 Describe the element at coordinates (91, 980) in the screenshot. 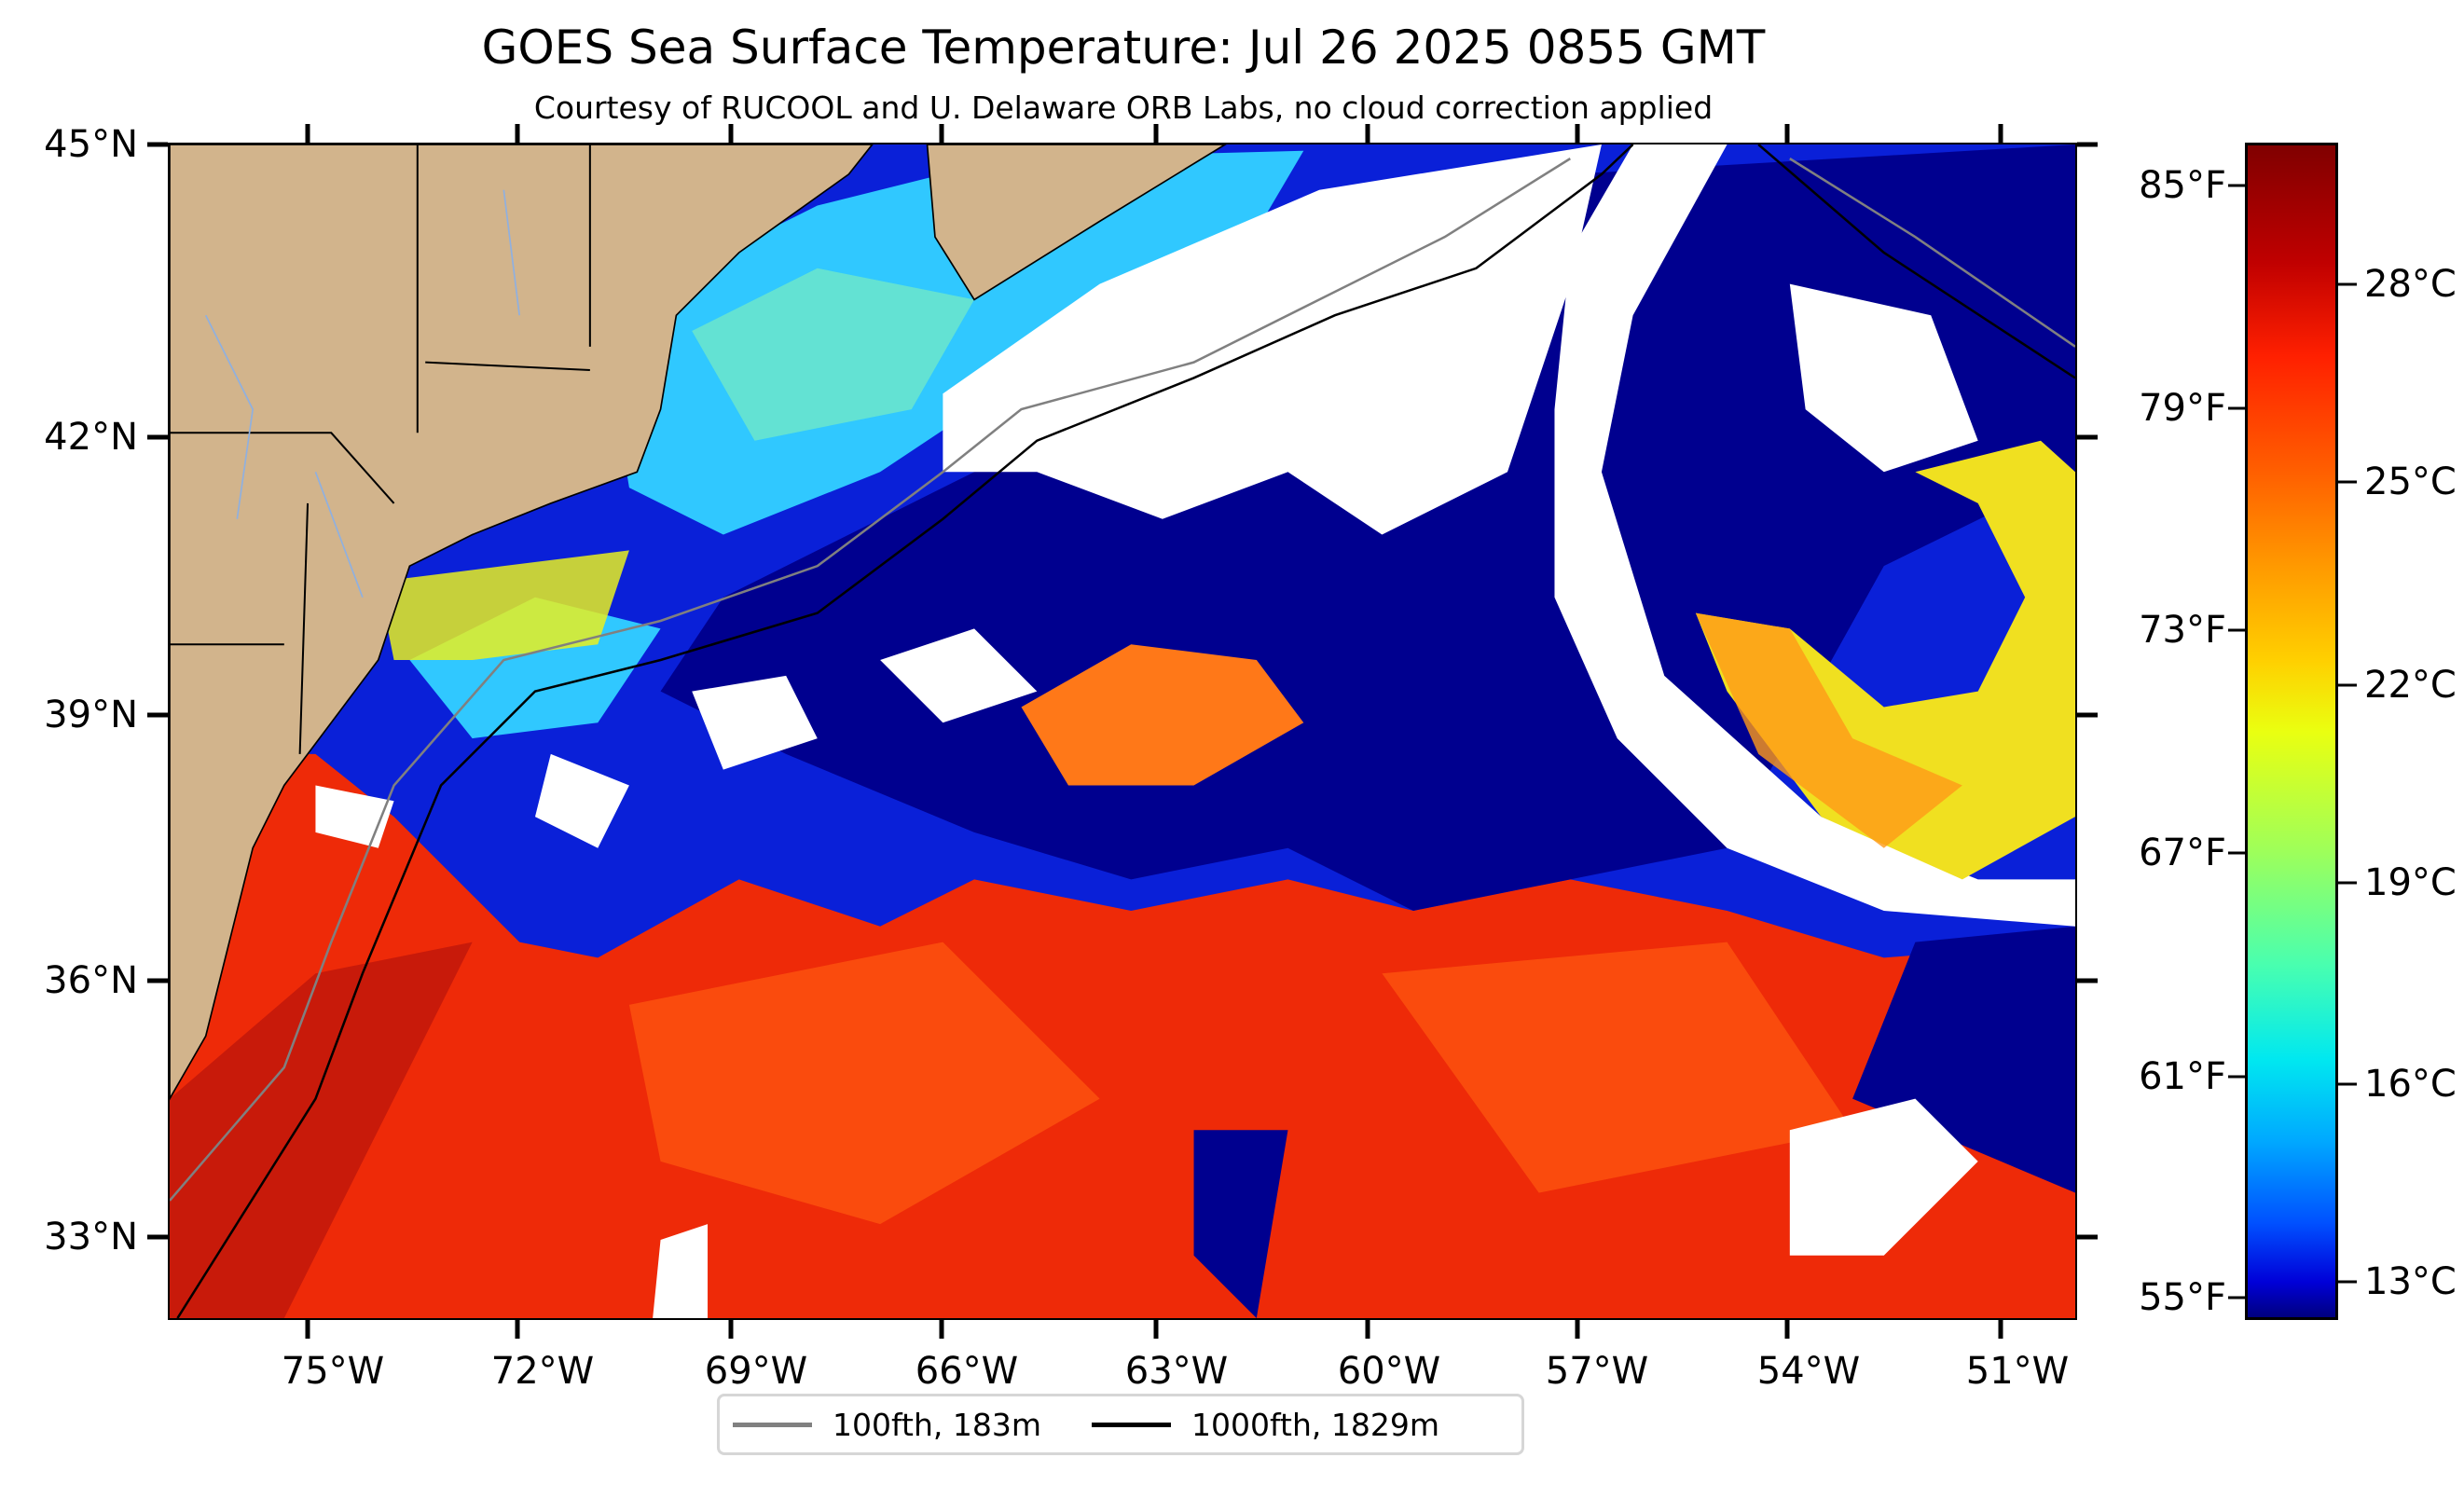

I see `lat-label-36n: 36°N` at that location.